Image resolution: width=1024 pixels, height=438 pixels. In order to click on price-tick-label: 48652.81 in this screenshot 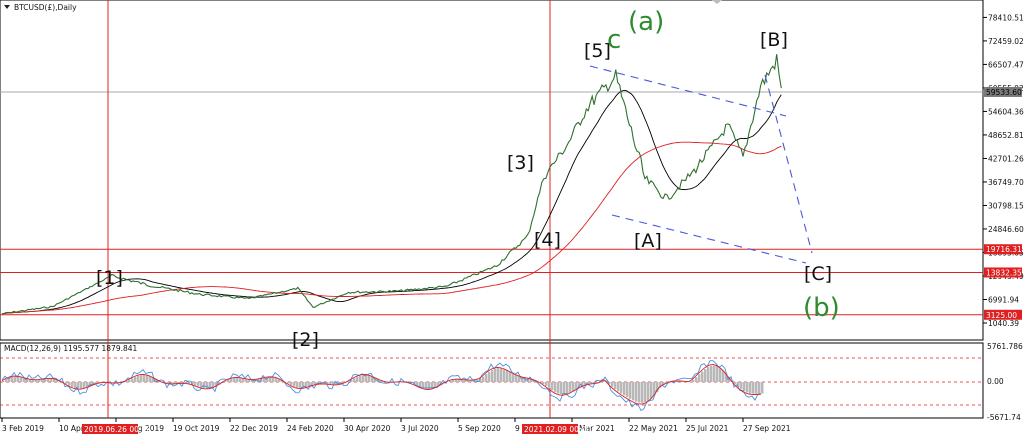, I will do `click(1006, 135)`.